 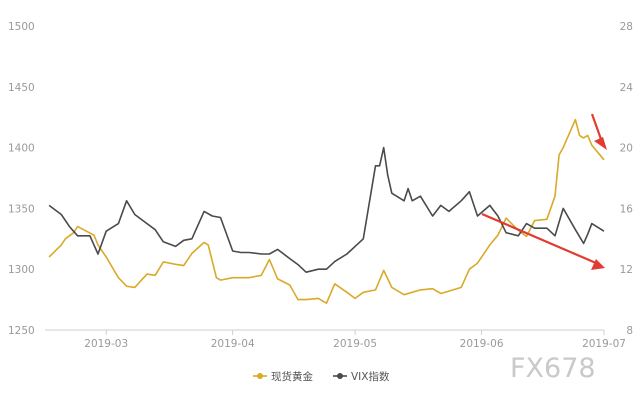 I want to click on y-right-tick-label: 16, so click(x=627, y=209).